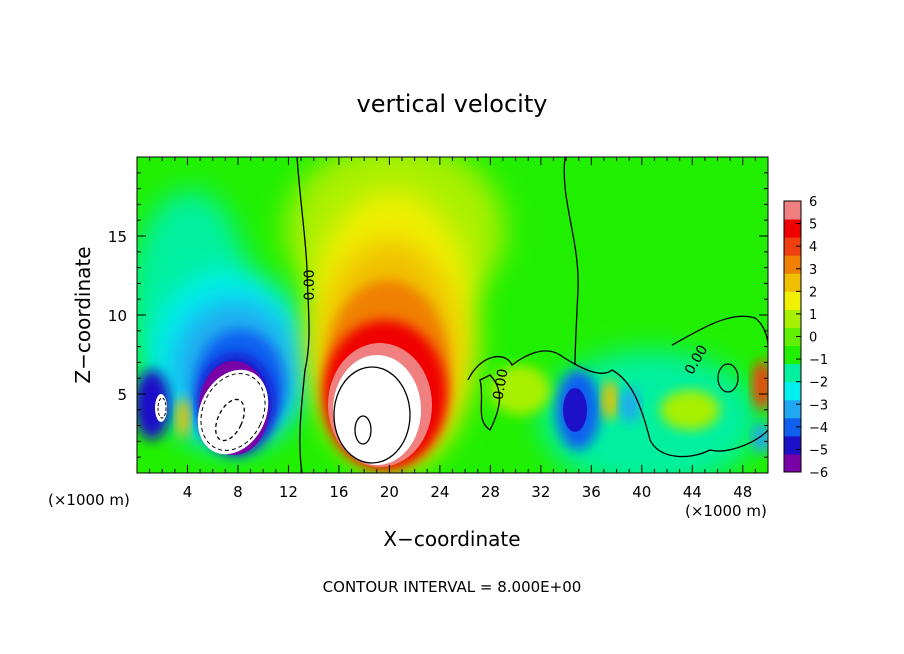 The height and width of the screenshot is (654, 904). I want to click on colorbar-tick-label: −6, so click(818, 473).